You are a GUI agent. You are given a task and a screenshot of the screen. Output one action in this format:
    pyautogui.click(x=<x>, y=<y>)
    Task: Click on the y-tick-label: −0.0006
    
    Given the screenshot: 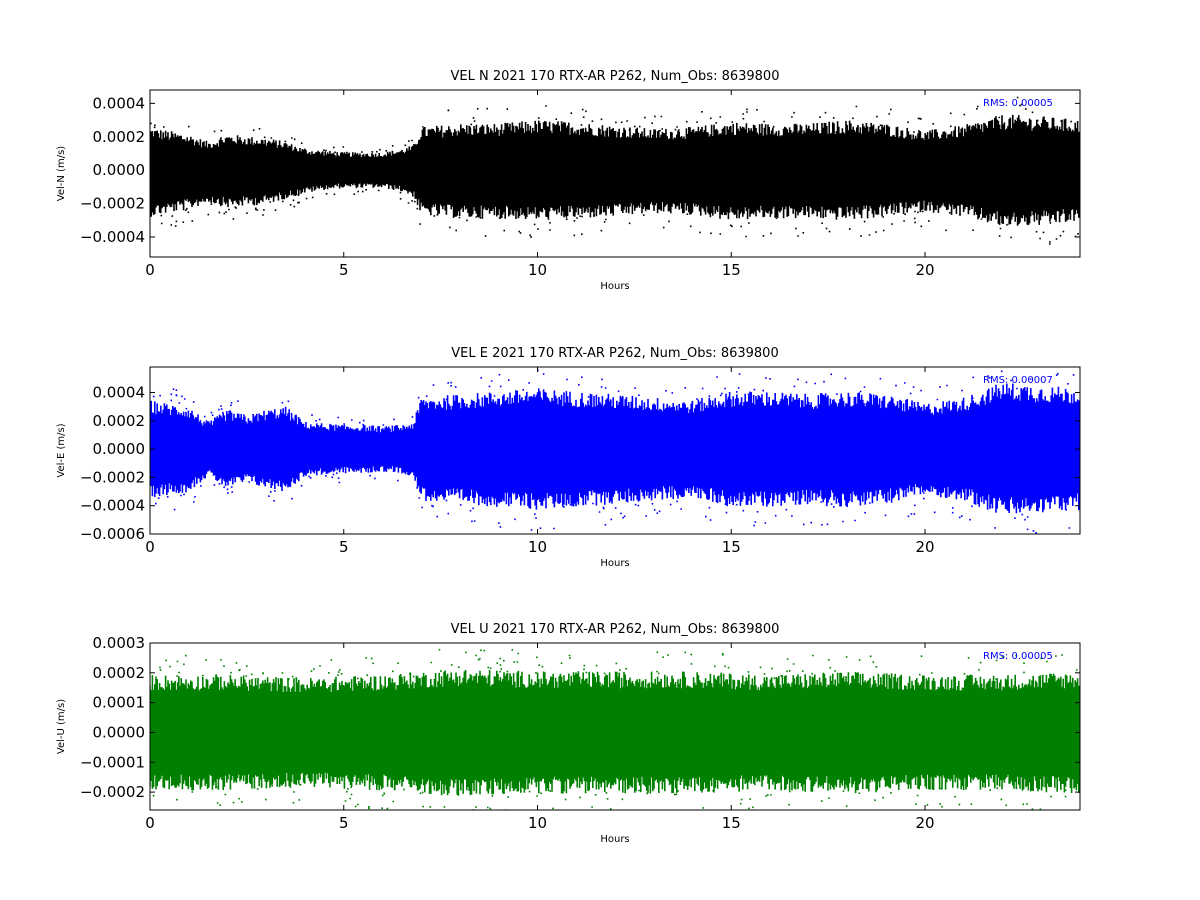 What is the action you would take?
    pyautogui.click(x=112, y=534)
    